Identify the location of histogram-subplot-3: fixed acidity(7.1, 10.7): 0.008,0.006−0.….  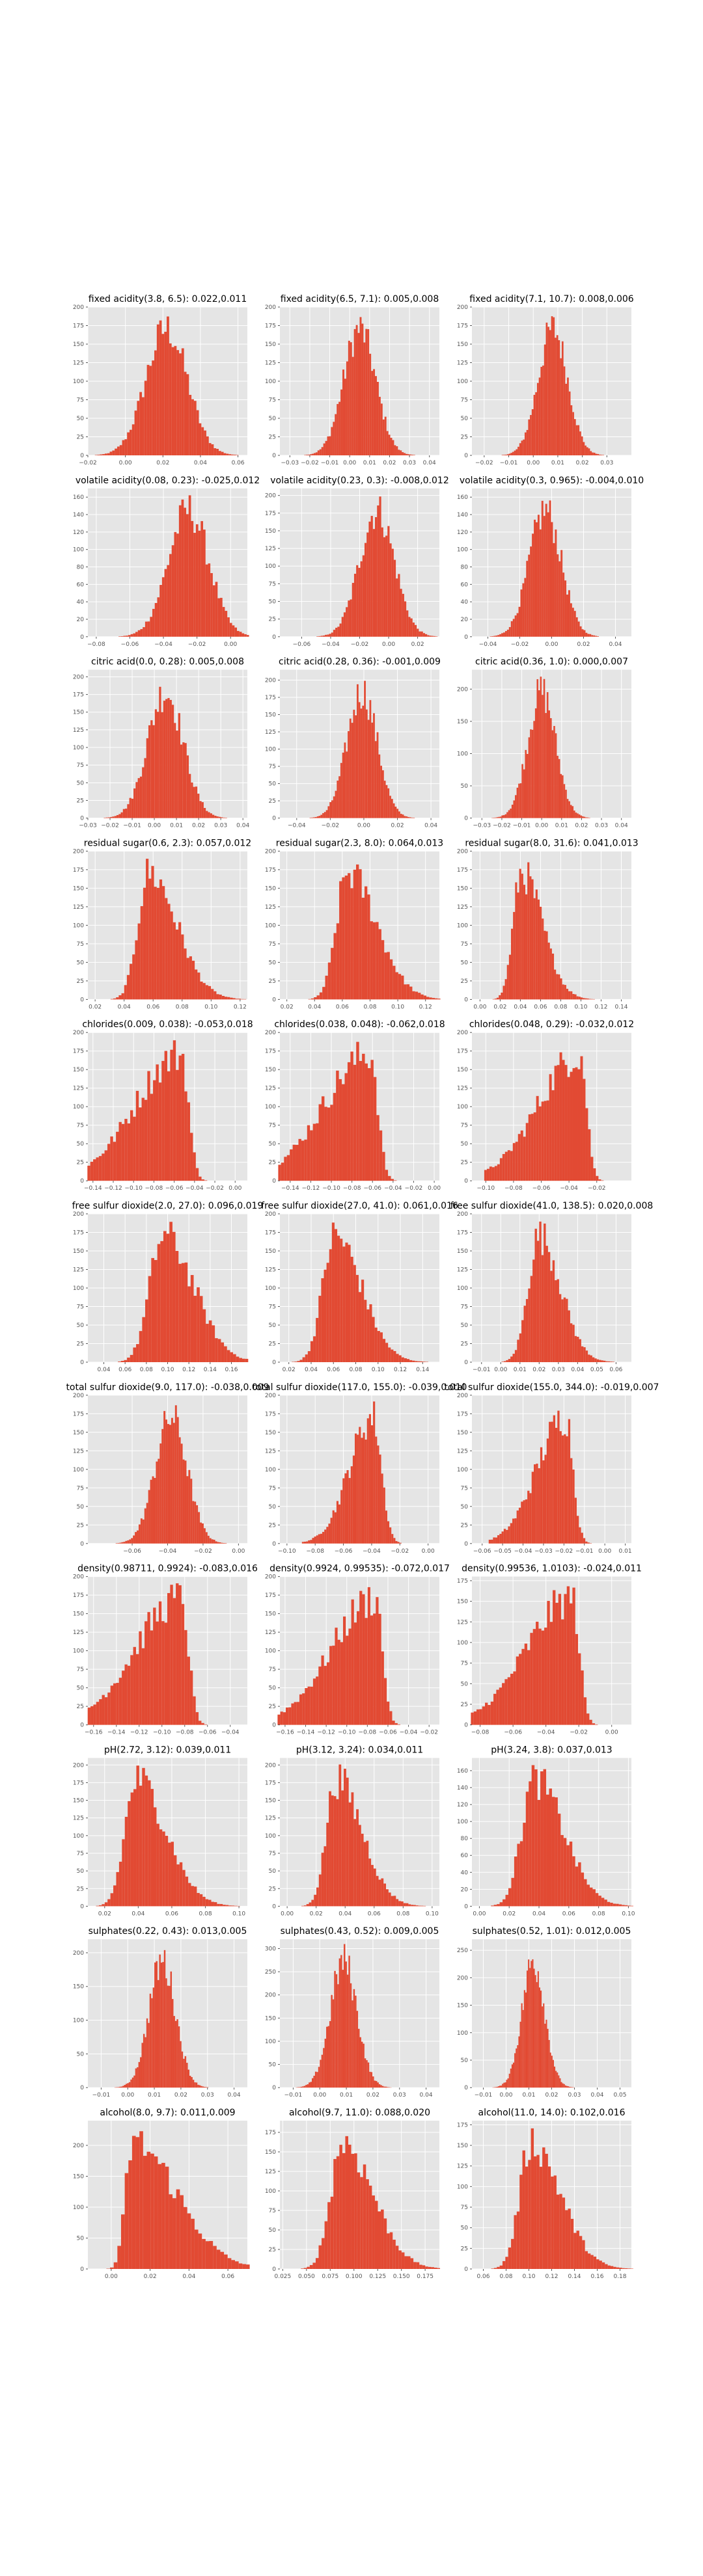
(545, 380).